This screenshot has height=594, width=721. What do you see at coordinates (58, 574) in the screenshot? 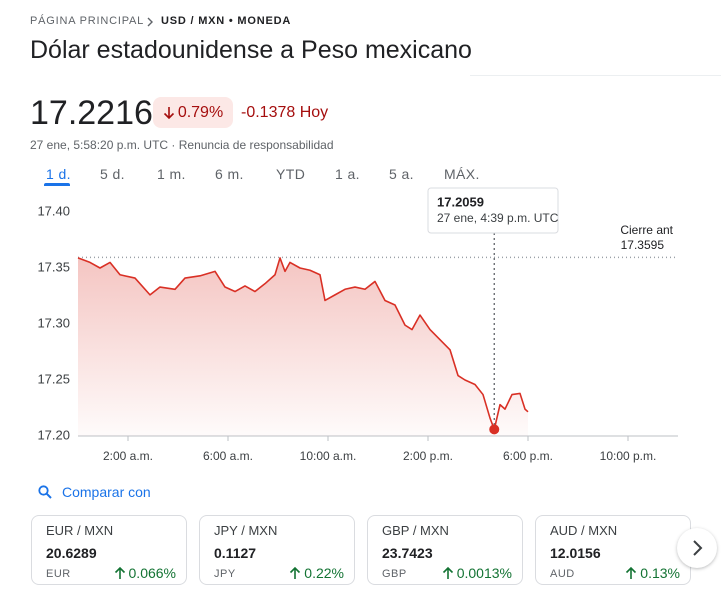
I see `card-code: EUR` at bounding box center [58, 574].